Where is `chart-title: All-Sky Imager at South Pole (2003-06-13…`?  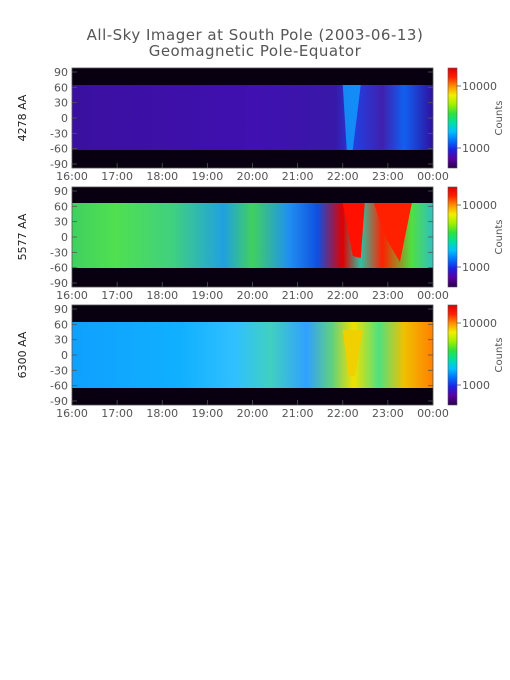
chart-title: All-Sky Imager at South Pole (2003-06-13… is located at coordinates (255, 35).